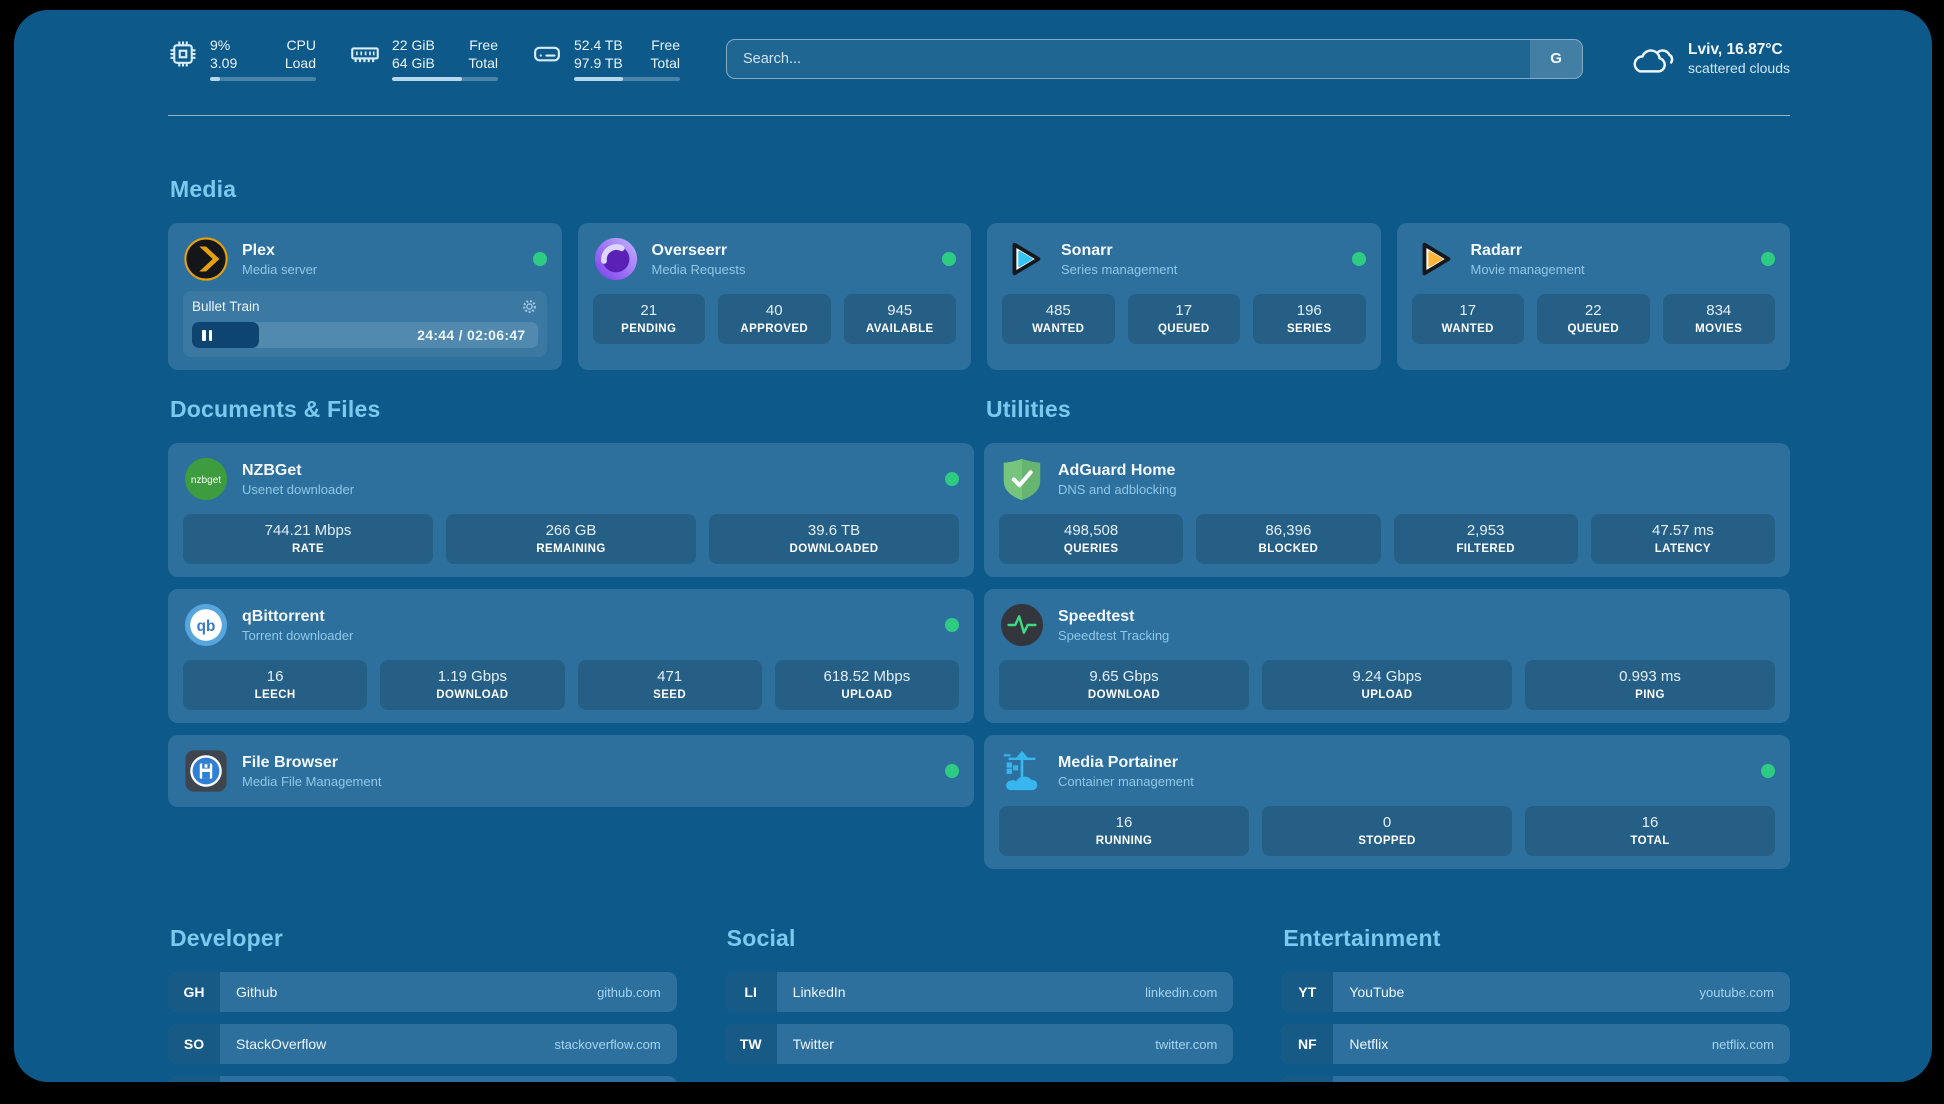  Describe the element at coordinates (571, 771) in the screenshot. I see `service-card-file-browser: File Browser Media File Management` at that location.